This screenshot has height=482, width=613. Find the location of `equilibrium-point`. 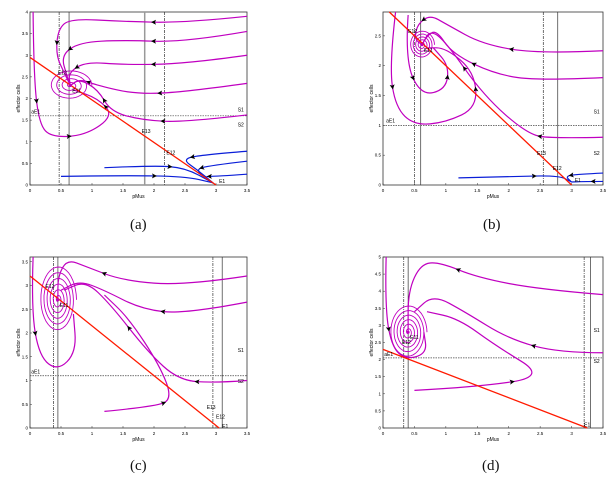

equilibrium-point is located at coordinates (58, 300).